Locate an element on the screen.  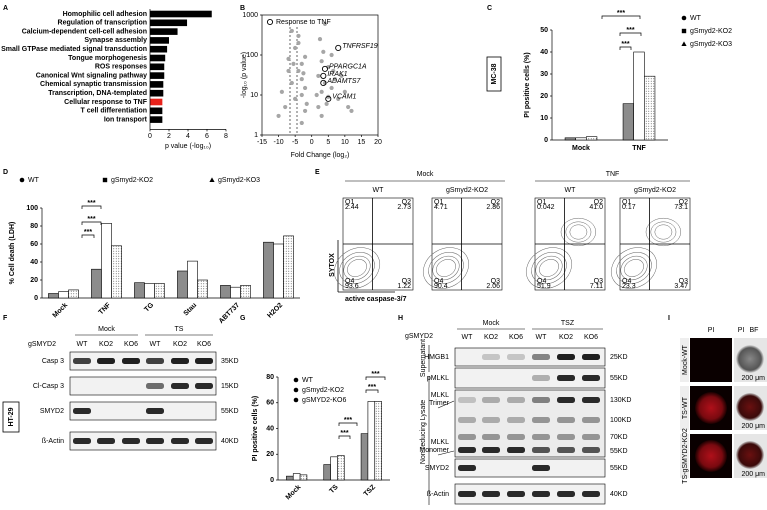
y-tick-label: 1 is located at coordinates (256, 135).